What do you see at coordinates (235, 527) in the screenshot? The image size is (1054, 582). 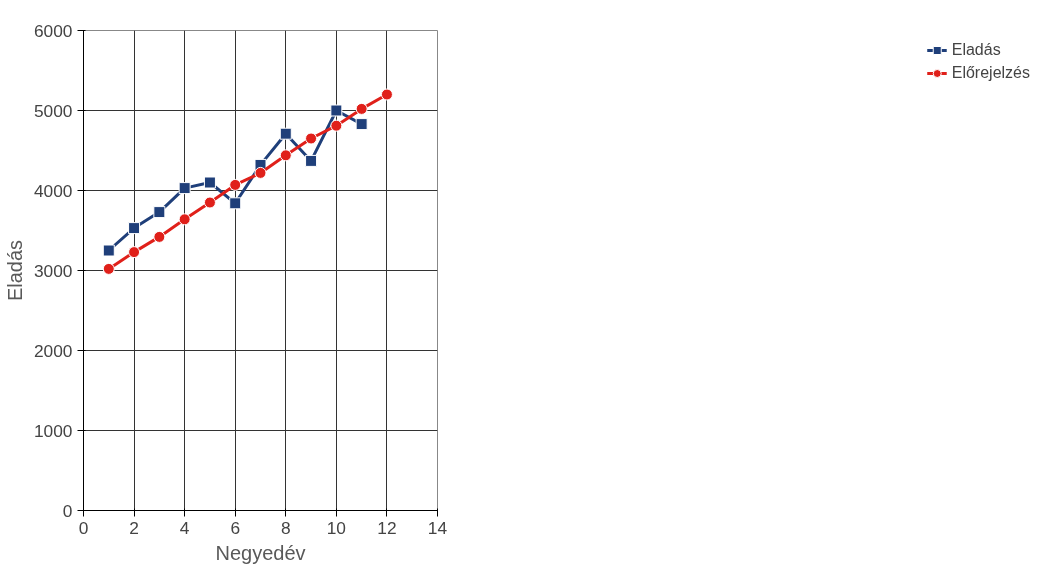 I see `x-tick-label: 6` at bounding box center [235, 527].